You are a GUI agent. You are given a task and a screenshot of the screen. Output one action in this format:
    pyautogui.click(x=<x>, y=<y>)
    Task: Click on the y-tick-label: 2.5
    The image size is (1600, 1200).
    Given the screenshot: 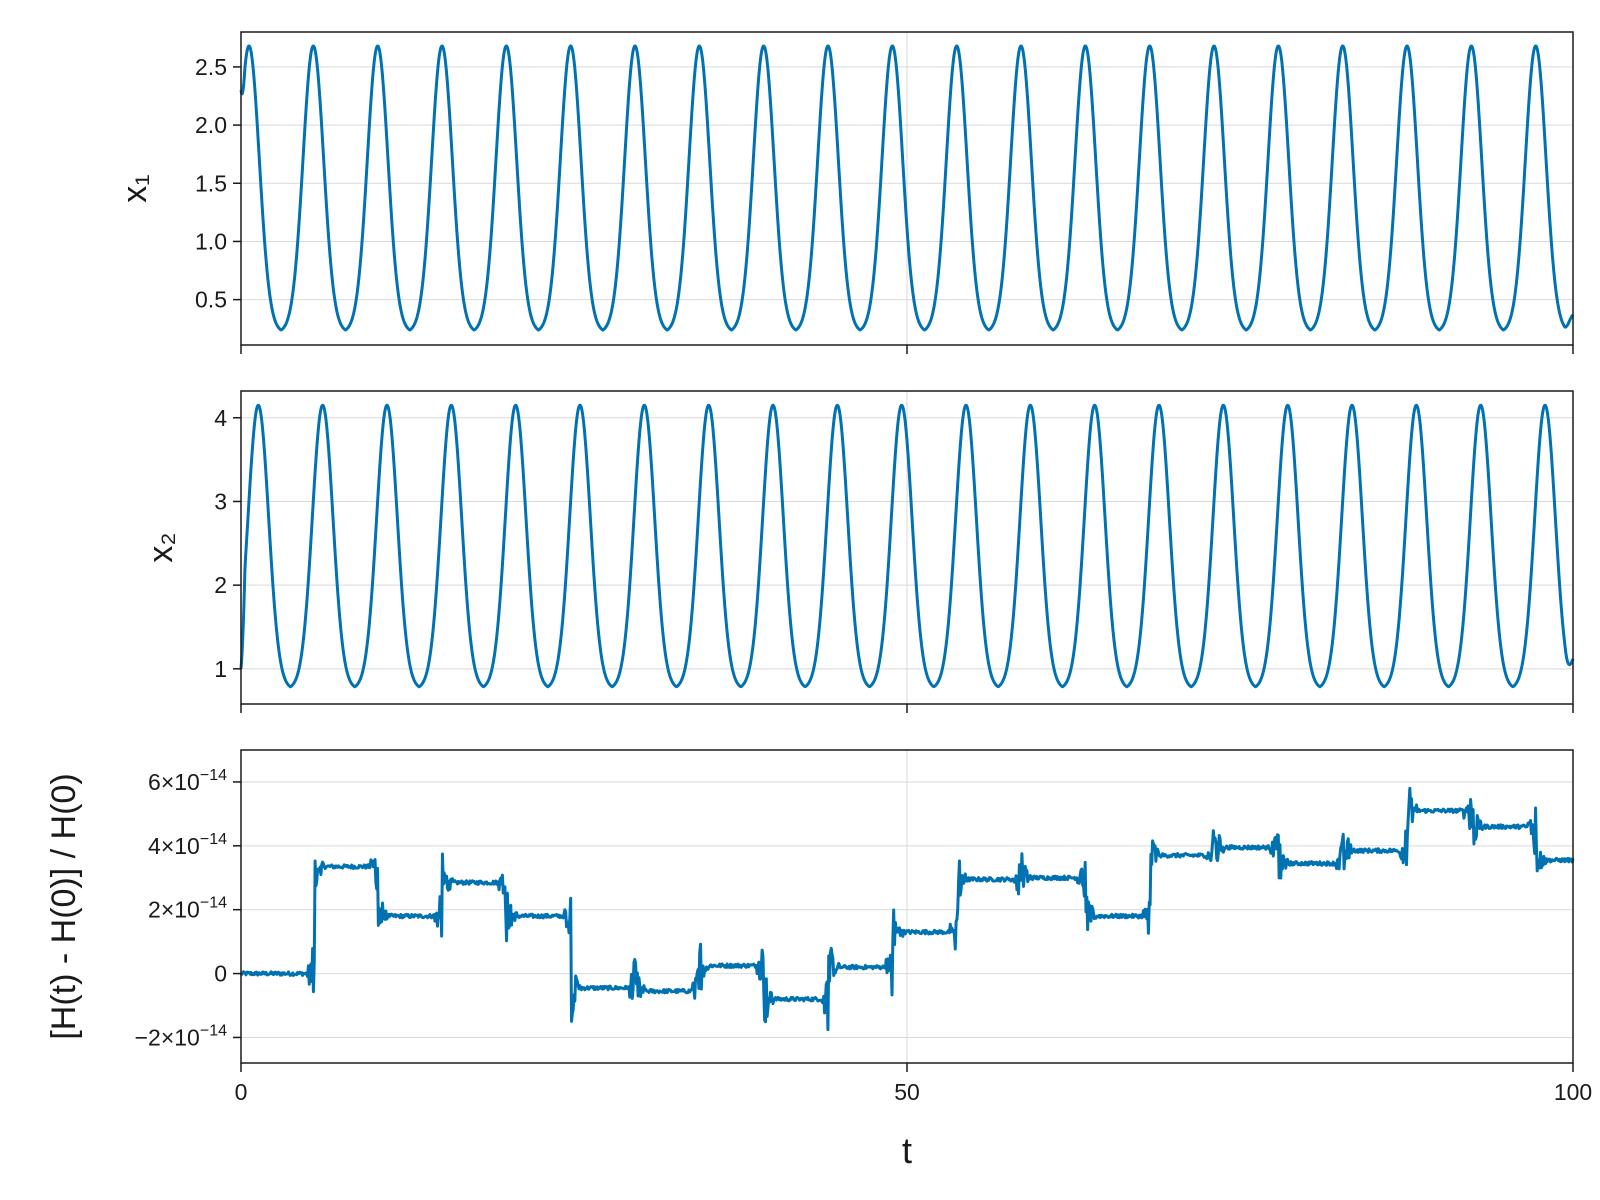 What is the action you would take?
    pyautogui.click(x=211, y=67)
    